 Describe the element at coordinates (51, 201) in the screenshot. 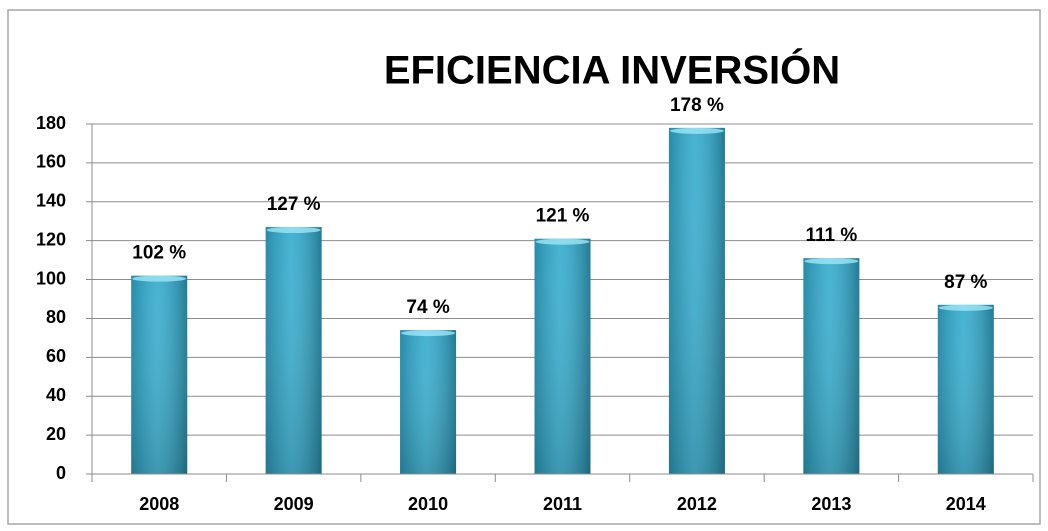

I see `y-tick-label: 140` at that location.